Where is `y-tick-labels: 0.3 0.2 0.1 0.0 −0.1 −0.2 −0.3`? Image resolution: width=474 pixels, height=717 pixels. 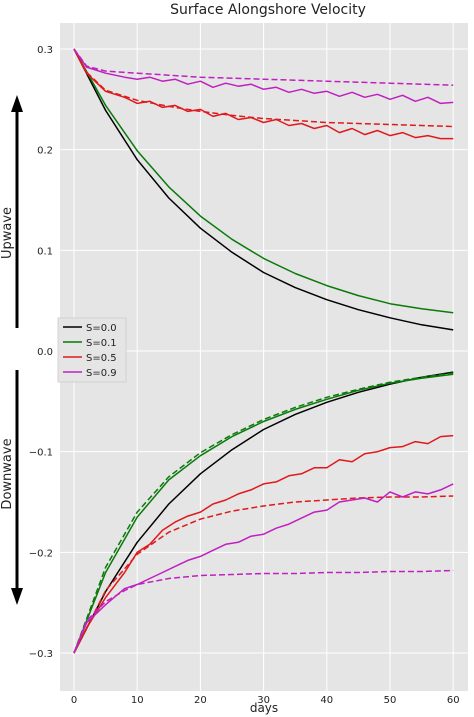 y-tick-labels: 0.3 0.2 0.1 0.0 −0.1 −0.2 −0.3 is located at coordinates (41, 352).